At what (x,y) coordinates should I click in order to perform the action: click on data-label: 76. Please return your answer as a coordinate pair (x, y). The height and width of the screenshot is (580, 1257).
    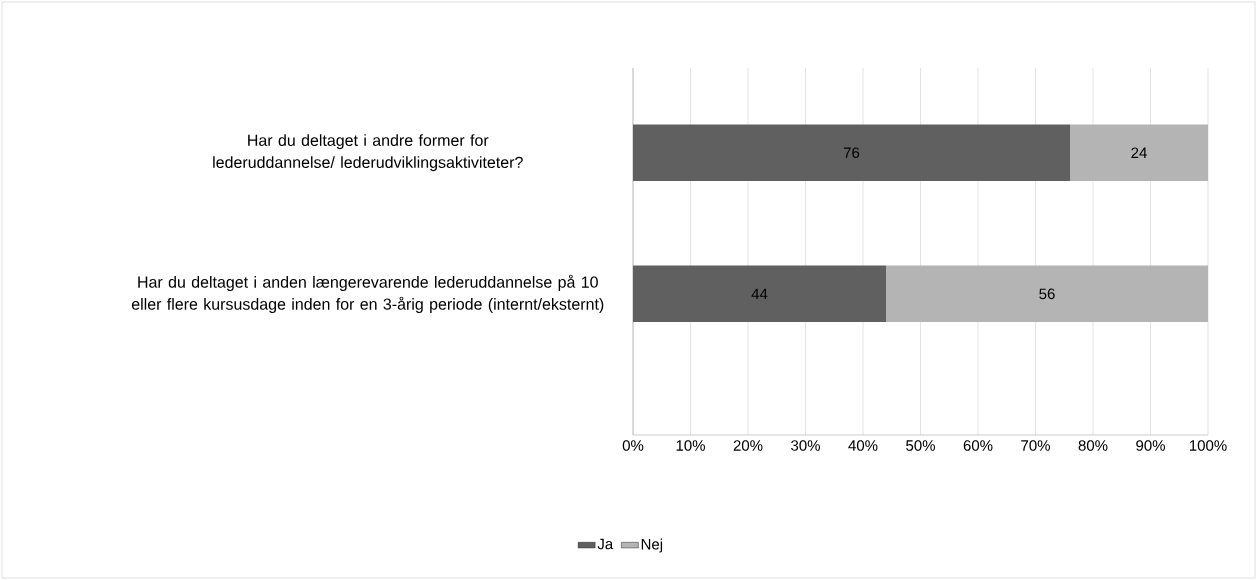
    Looking at the image, I should click on (851, 152).